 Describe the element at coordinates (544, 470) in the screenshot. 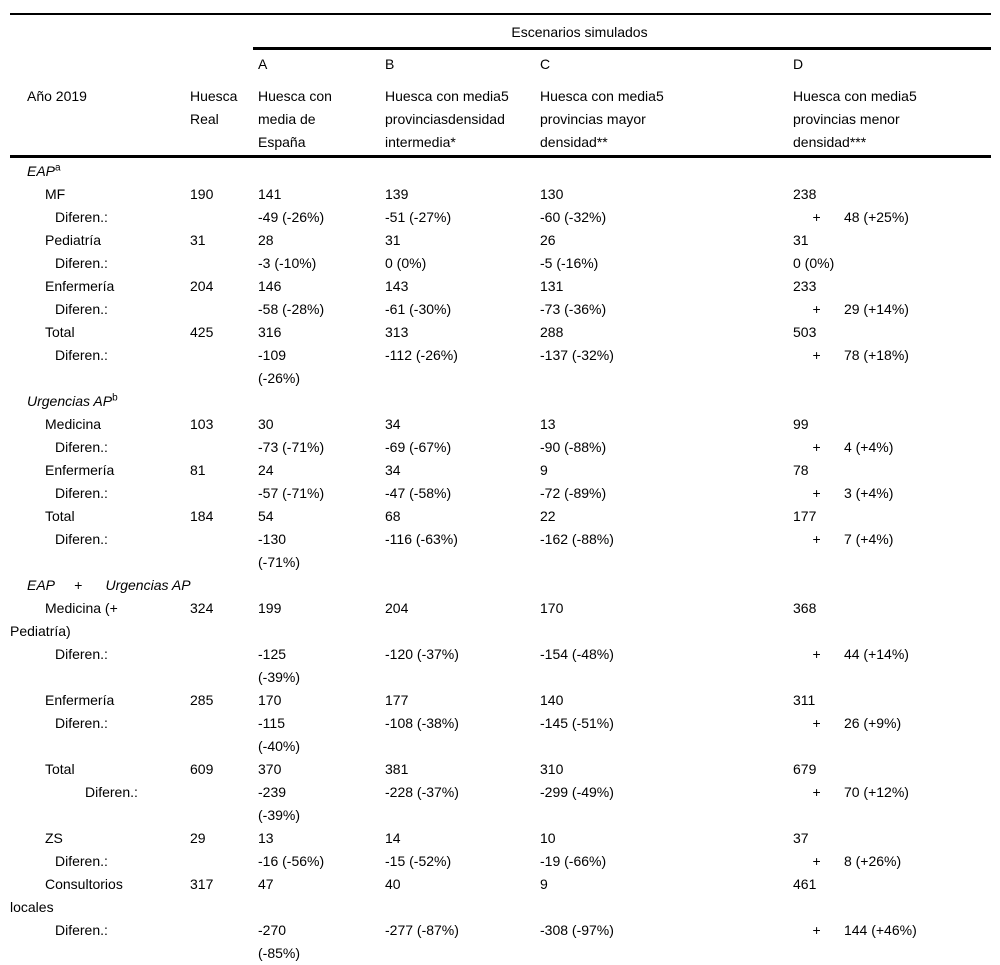

I see `cell-c: 9` at that location.